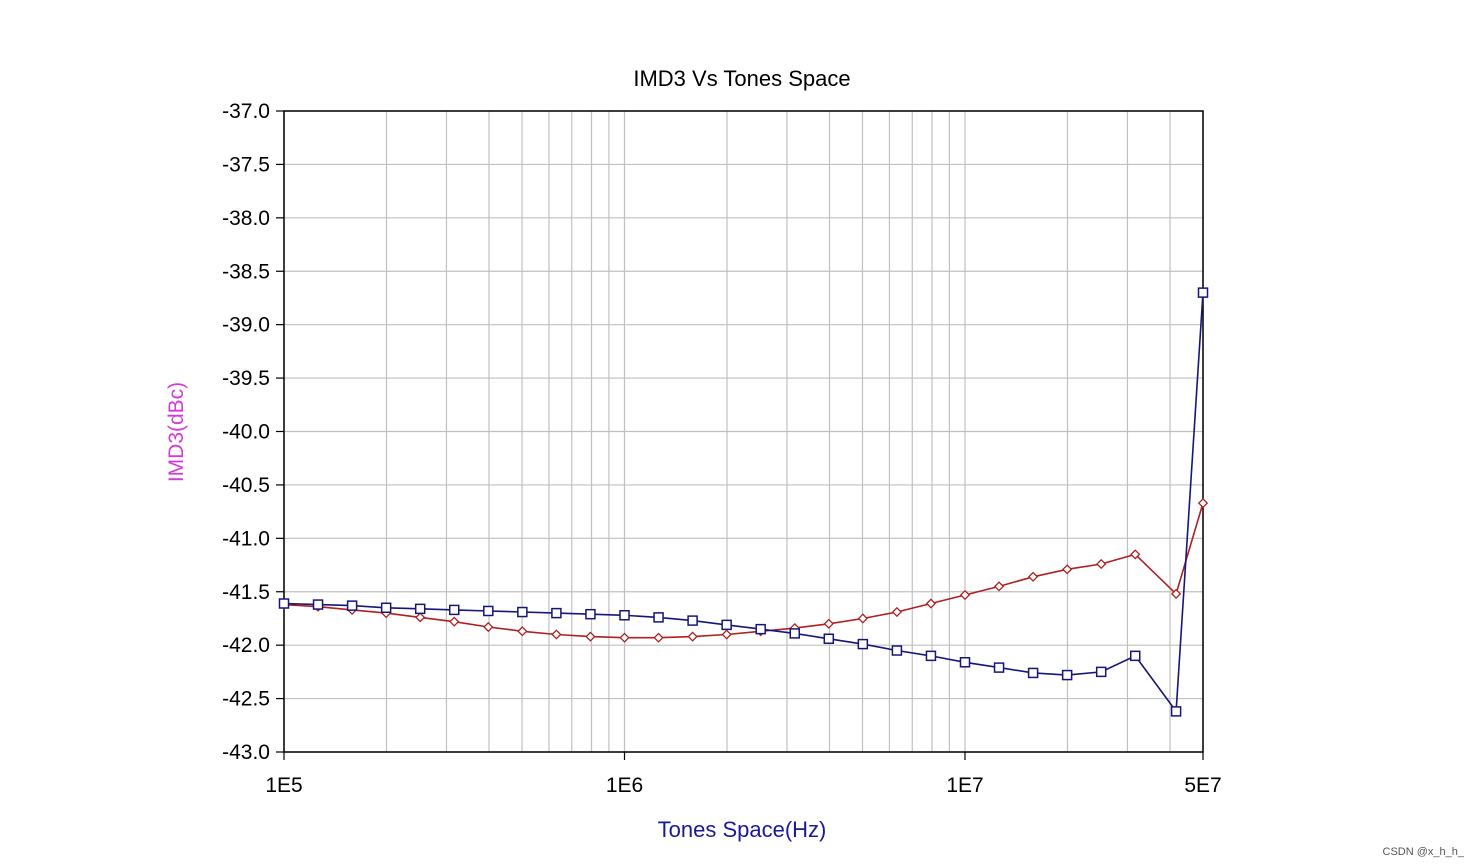  I want to click on y-tick-label: -40.5, so click(246, 485).